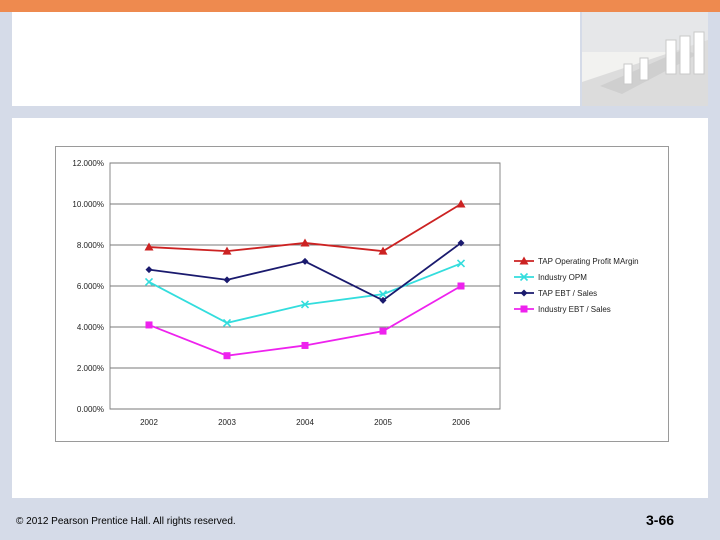 Image resolution: width=720 pixels, height=540 pixels. Describe the element at coordinates (461, 422) in the screenshot. I see `x-tick-label: 2006` at that location.